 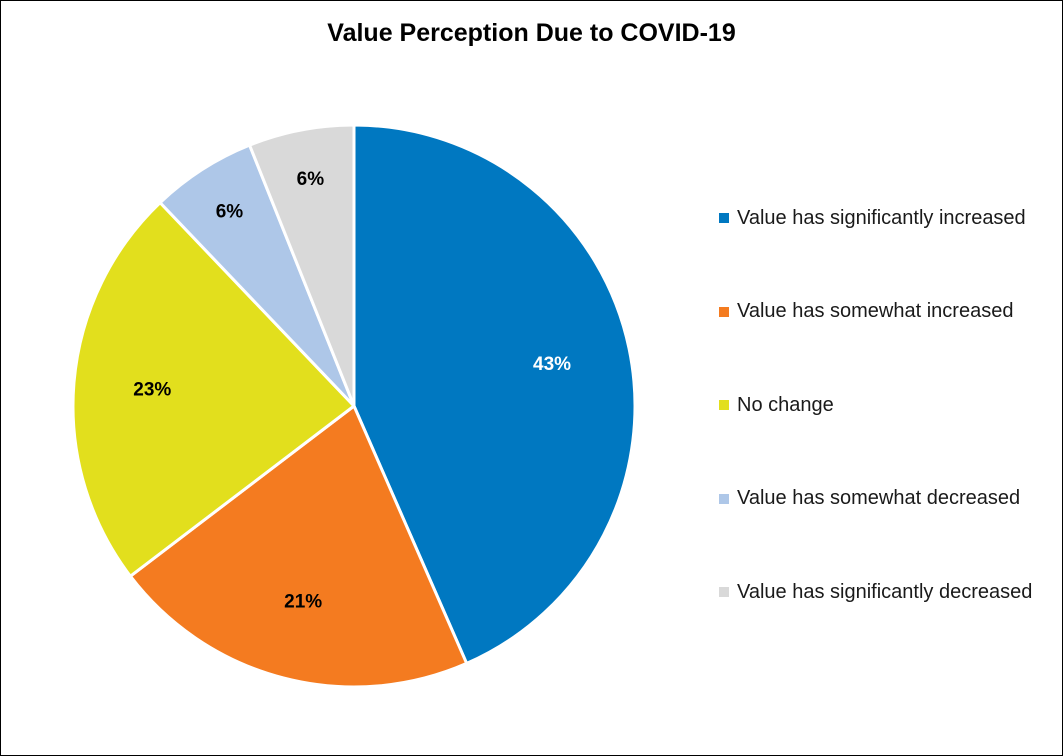 What do you see at coordinates (885, 591) in the screenshot?
I see `legend-label: Value has significantly decreased` at bounding box center [885, 591].